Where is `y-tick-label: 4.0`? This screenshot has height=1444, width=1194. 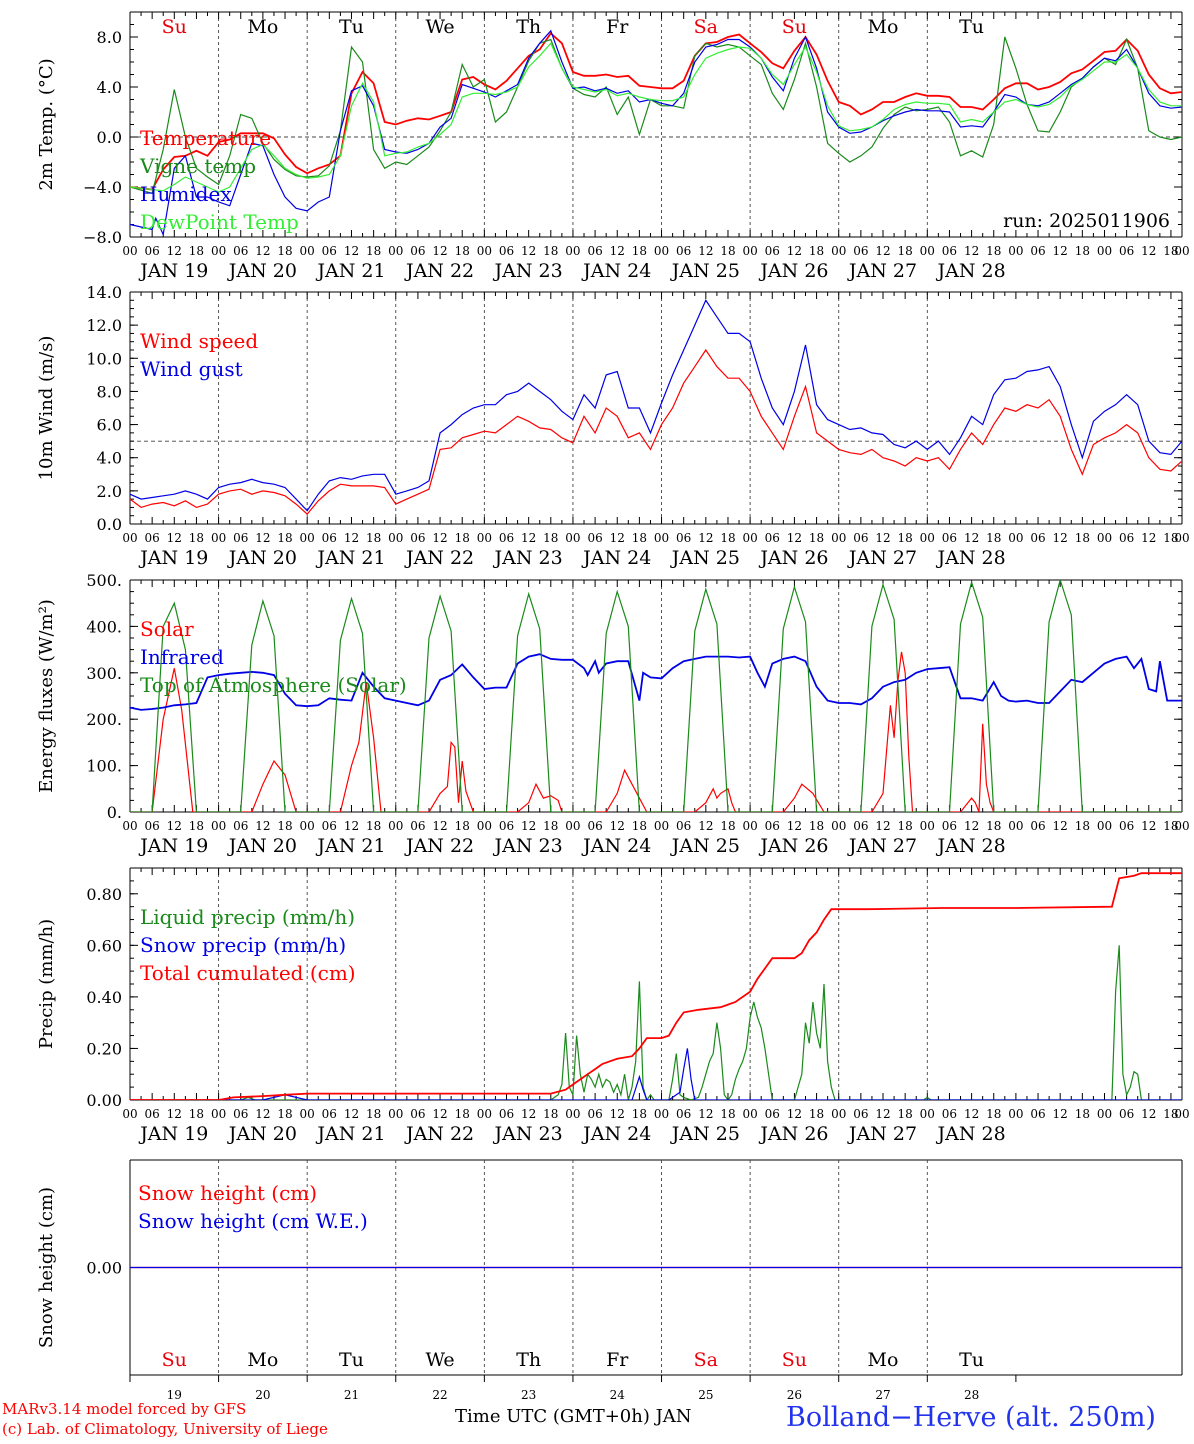 y-tick-label: 4.0 is located at coordinates (109, 87).